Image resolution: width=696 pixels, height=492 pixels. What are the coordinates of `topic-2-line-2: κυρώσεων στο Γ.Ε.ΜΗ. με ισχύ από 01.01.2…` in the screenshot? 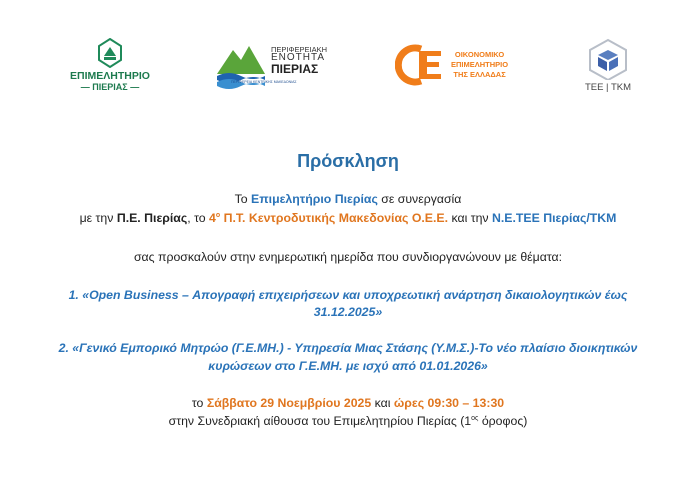 It's located at (348, 366).